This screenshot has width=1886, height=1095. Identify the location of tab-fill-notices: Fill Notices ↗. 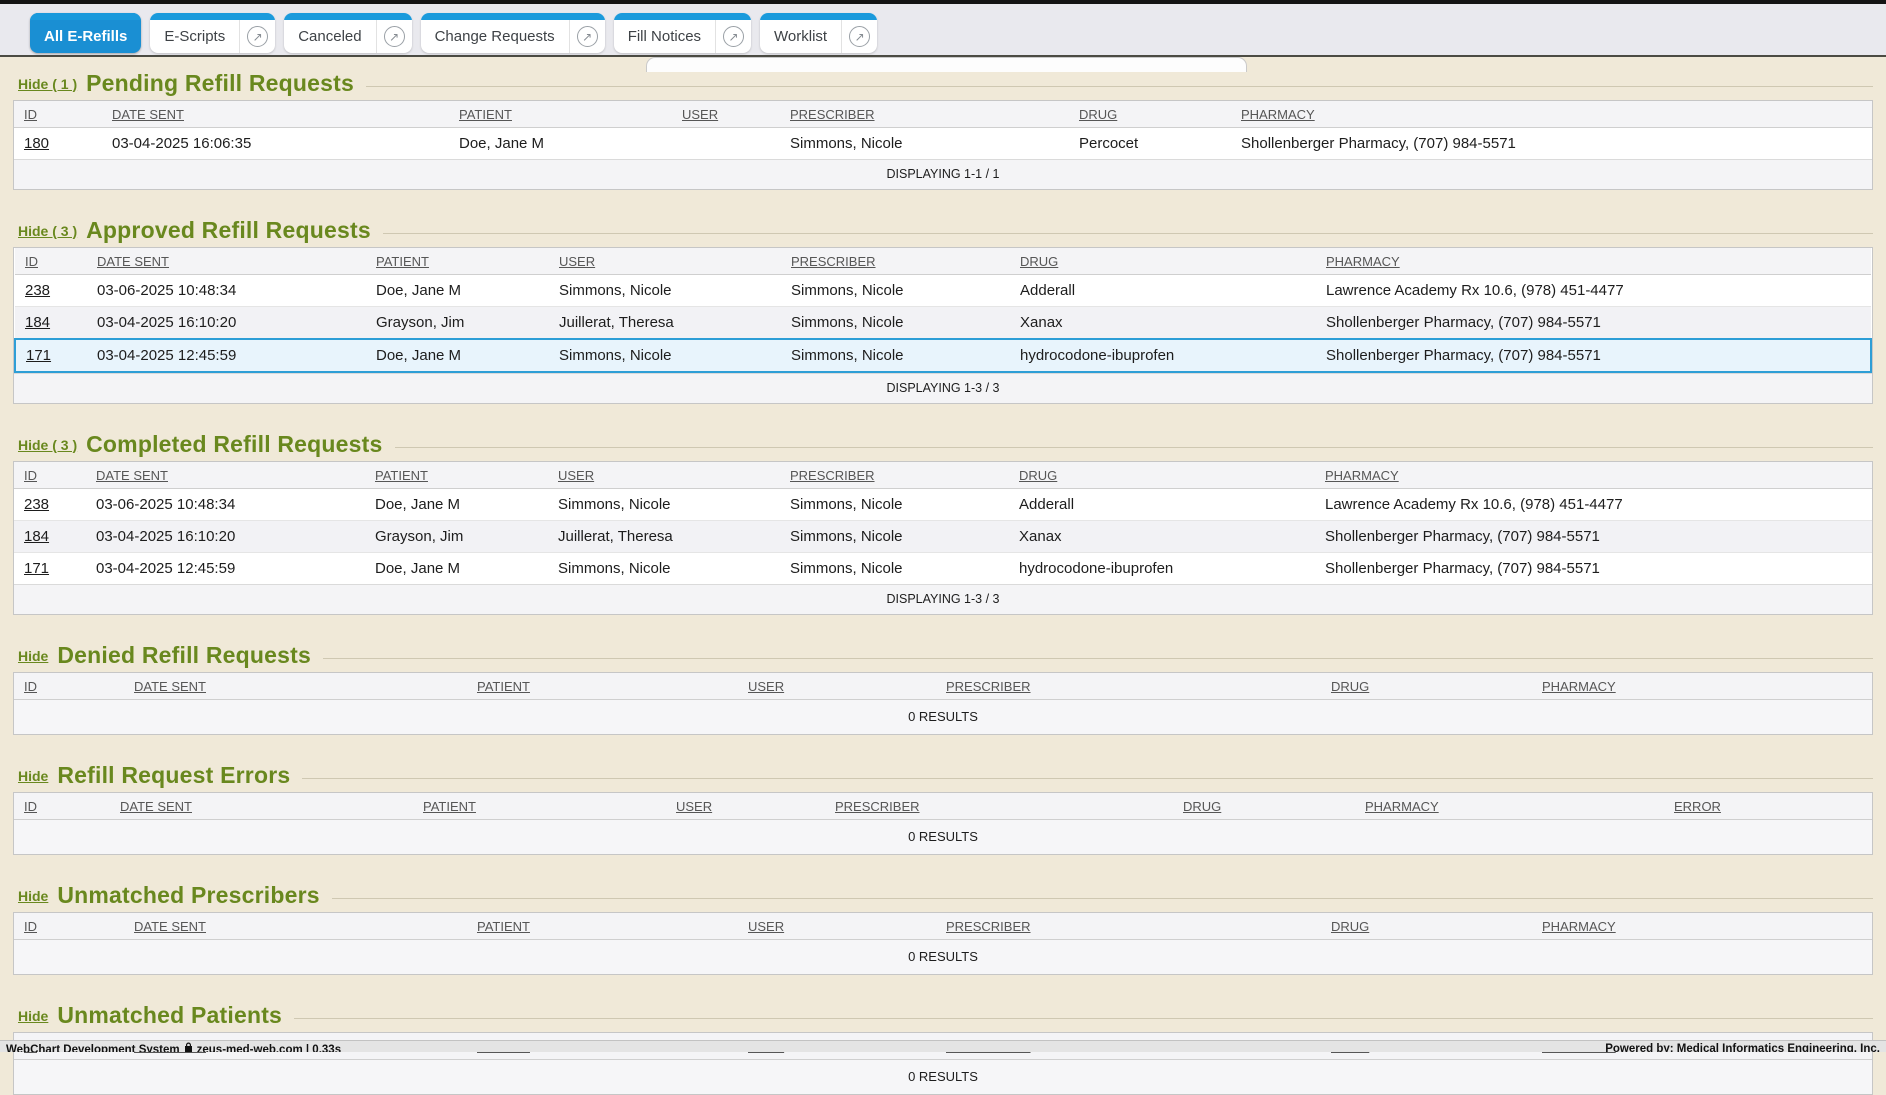
(682, 33).